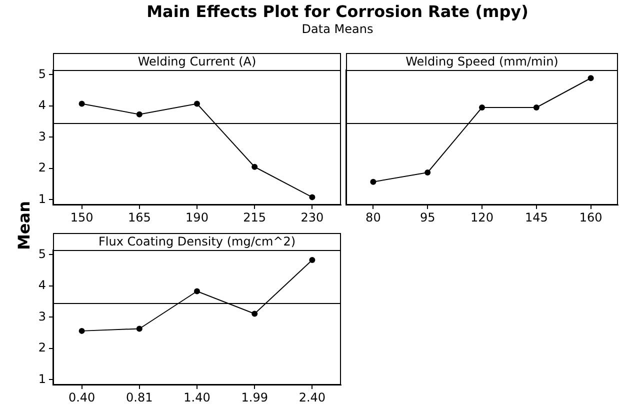 The width and height of the screenshot is (622, 406). Describe the element at coordinates (590, 217) in the screenshot. I see `x-tick-label: 160` at that location.